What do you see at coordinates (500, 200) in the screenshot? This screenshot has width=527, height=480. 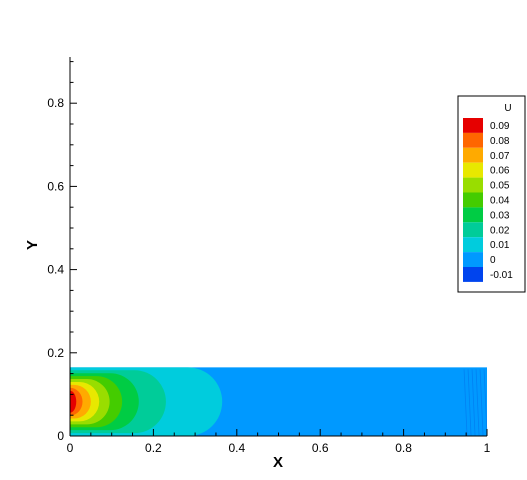 I see `legend-label-0.04: 0.04` at bounding box center [500, 200].